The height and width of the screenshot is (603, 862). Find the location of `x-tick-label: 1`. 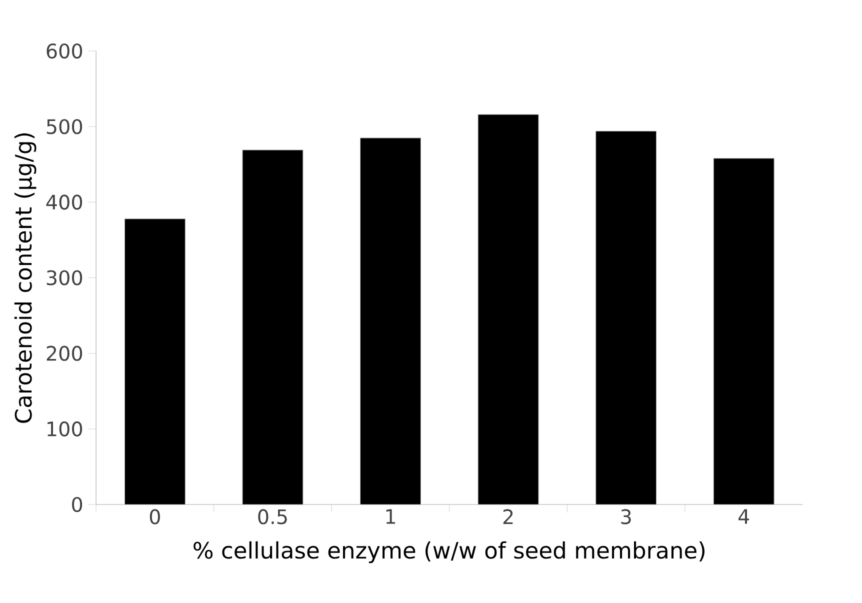

x-tick-label: 1 is located at coordinates (390, 516).